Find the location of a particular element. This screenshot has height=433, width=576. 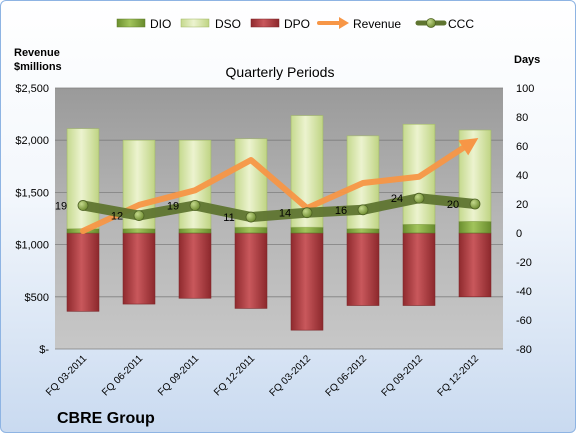

legend-ccc-label: CCC is located at coordinates (461, 24).